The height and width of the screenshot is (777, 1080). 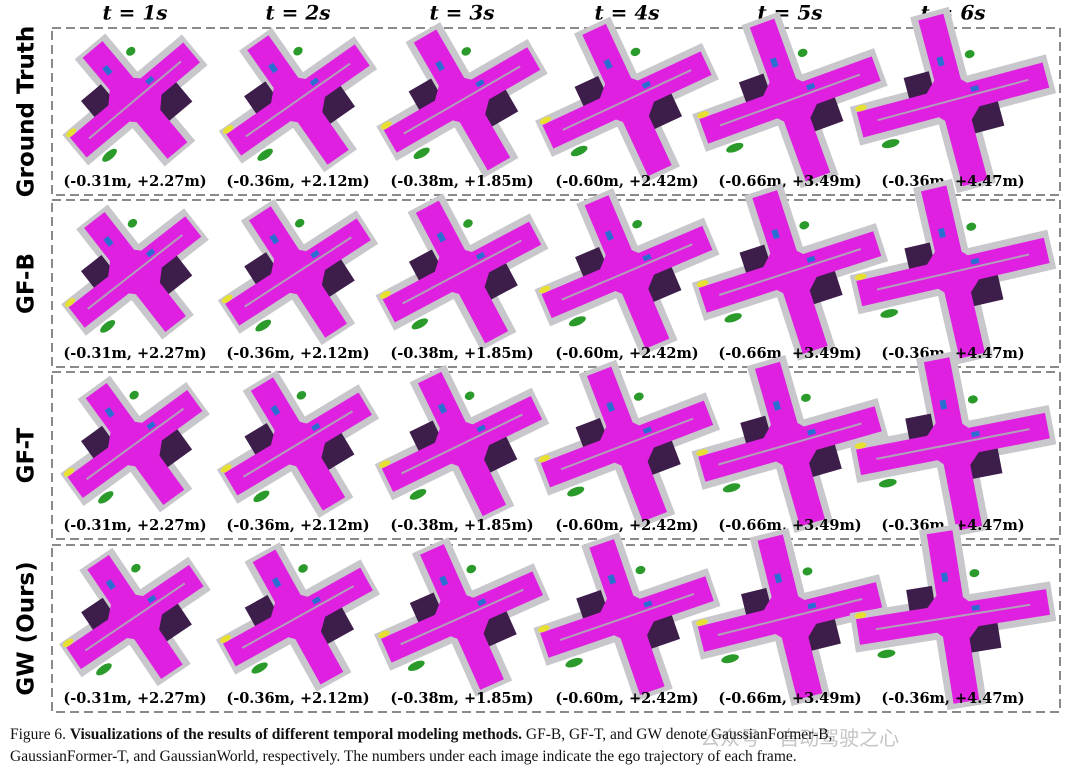 I want to click on column-header: t = 2s, so click(x=297, y=13).